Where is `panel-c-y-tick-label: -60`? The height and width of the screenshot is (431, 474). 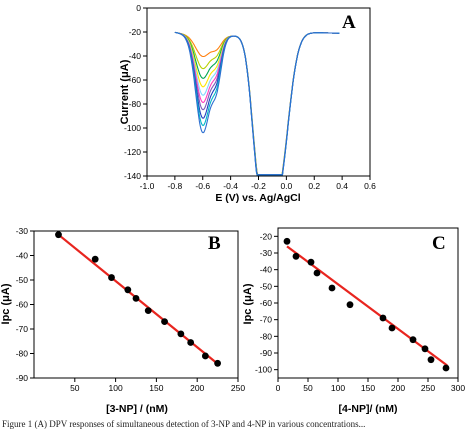
panel-c-y-tick-label: -60 is located at coordinates (266, 303).